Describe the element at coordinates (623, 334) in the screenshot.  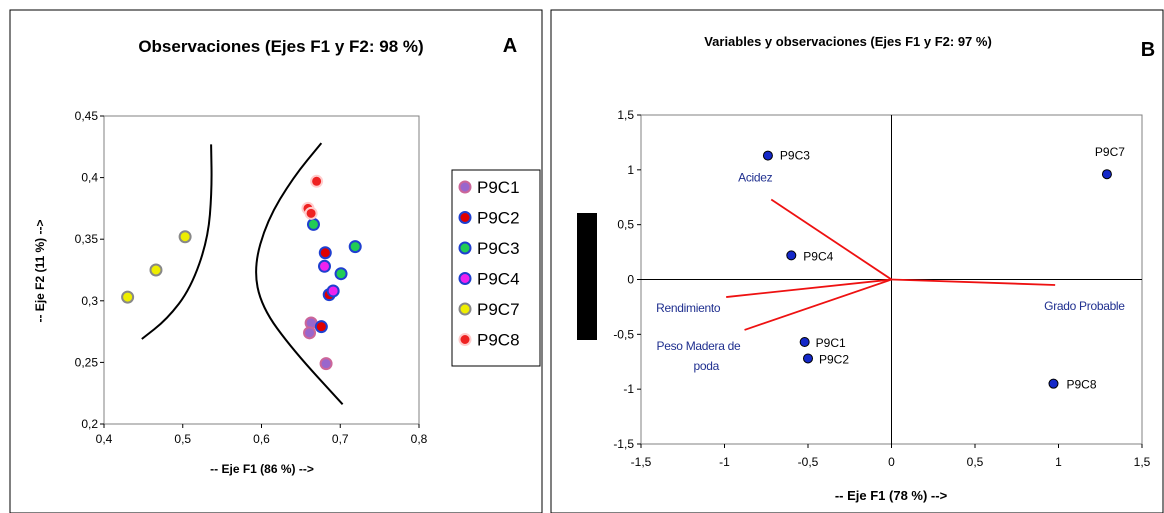
I see `panel-b-ytick-label: -0,5` at that location.